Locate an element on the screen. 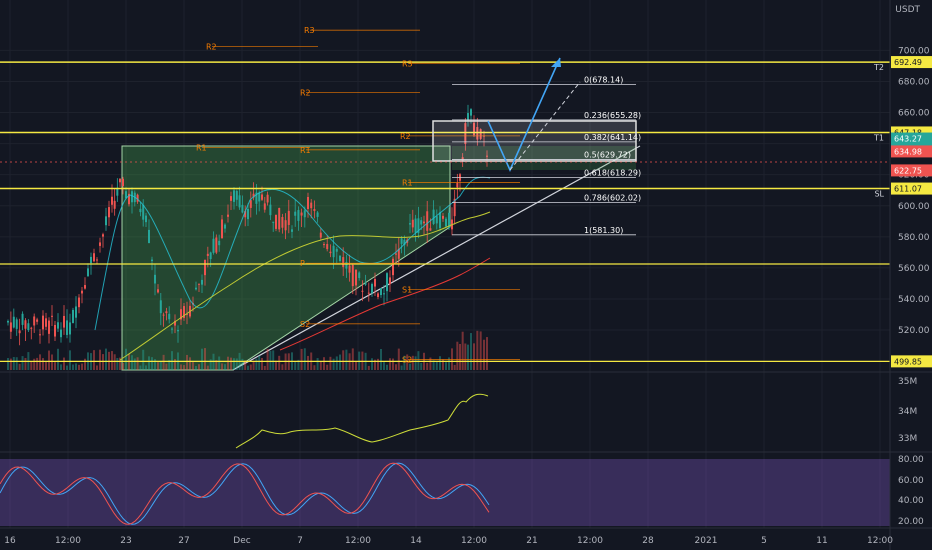 The width and height of the screenshot is (932, 550). obv-tick-label: 34M is located at coordinates (907, 412).